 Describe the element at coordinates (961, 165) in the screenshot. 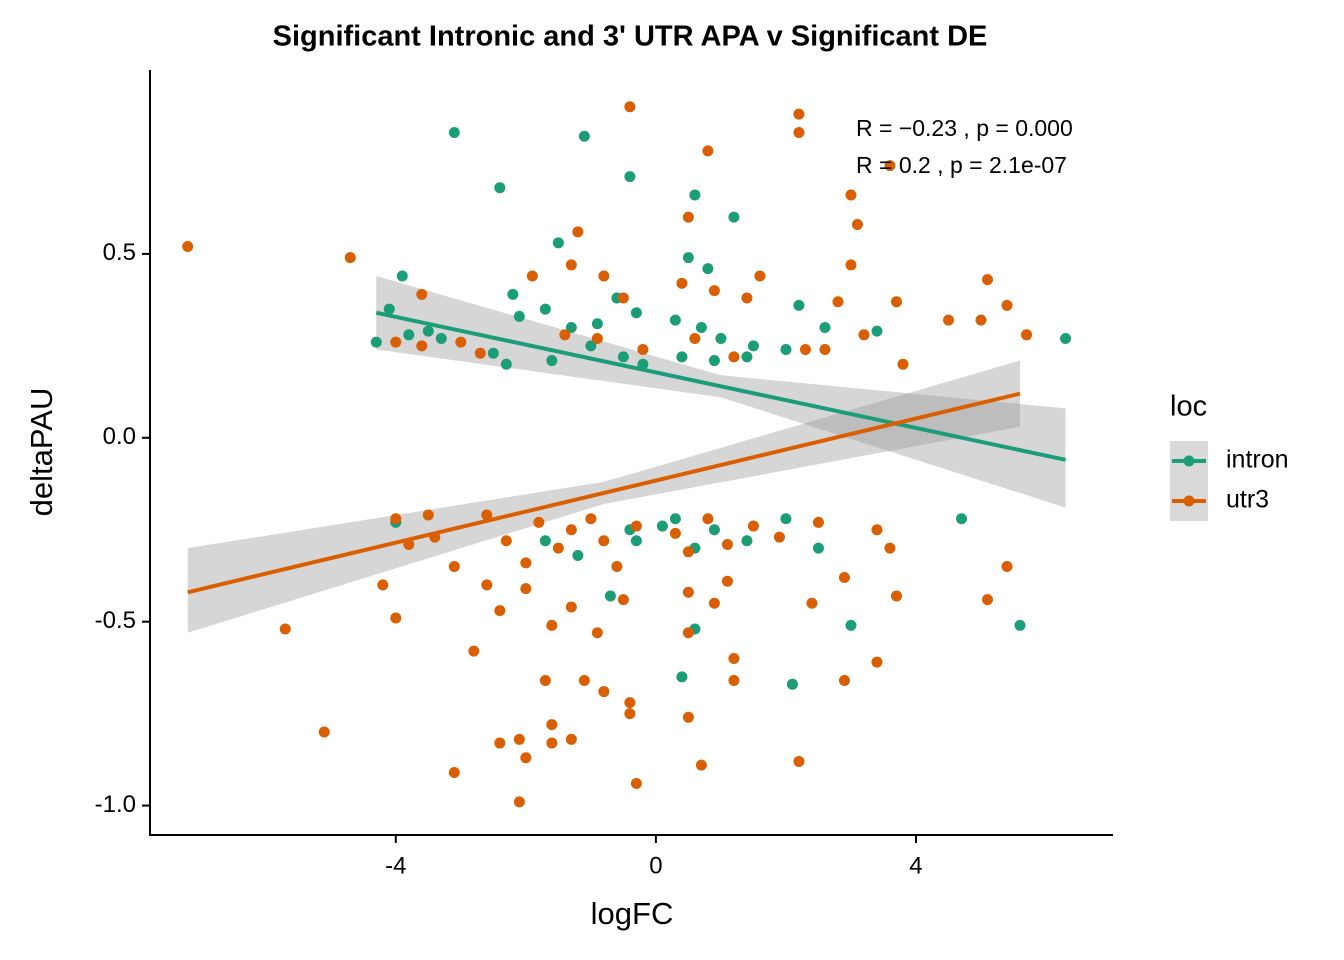

I see `stat-annotation: R = 0.2 , p = 2.1e-07` at that location.